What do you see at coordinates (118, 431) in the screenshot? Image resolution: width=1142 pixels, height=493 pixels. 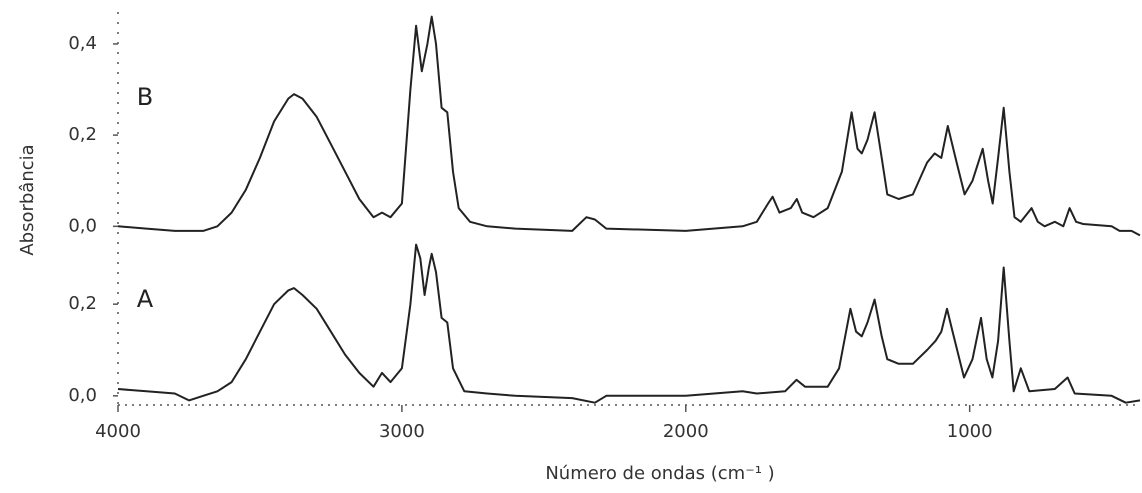 I see `x-tick-label: 4000` at bounding box center [118, 431].